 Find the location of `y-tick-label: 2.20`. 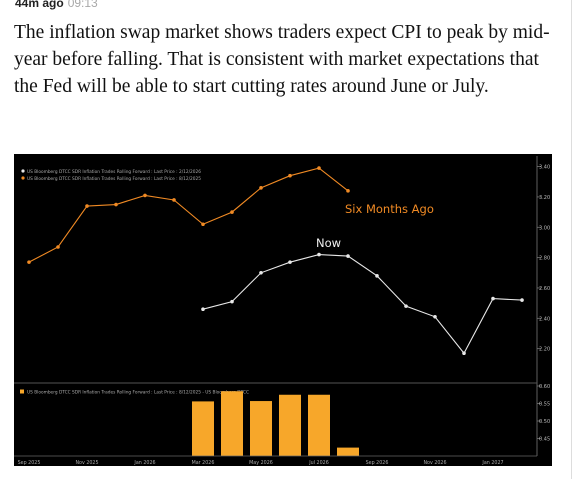

y-tick-label: 2.20 is located at coordinates (544, 350).